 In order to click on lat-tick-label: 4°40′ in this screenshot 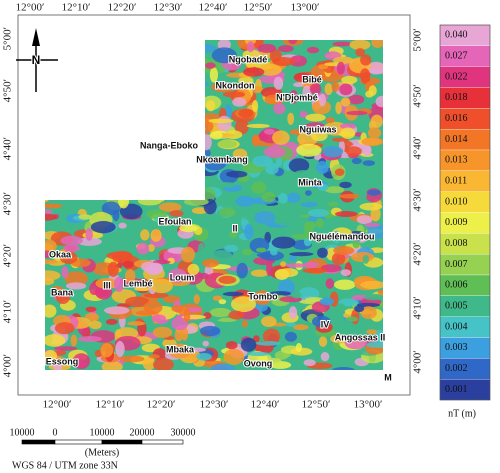, I will do `click(8, 148)`.